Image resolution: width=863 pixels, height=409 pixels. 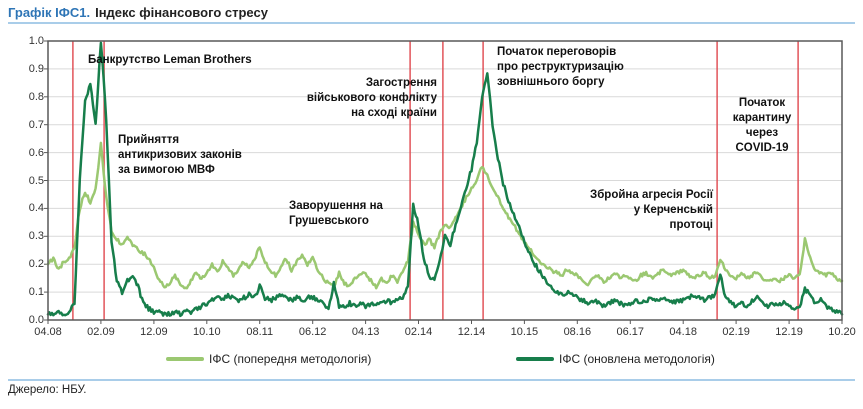 What do you see at coordinates (577, 332) in the screenshot?
I see `x-axis-label: 08.16` at bounding box center [577, 332].